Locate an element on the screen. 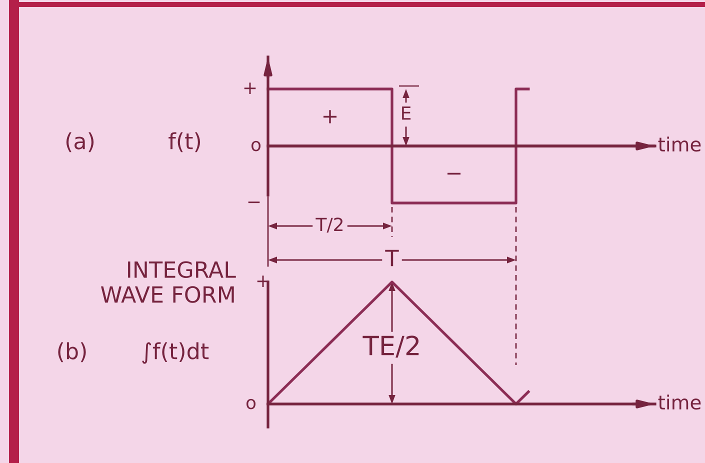  y-axis-title: ∫f(t)dt is located at coordinates (175, 353).